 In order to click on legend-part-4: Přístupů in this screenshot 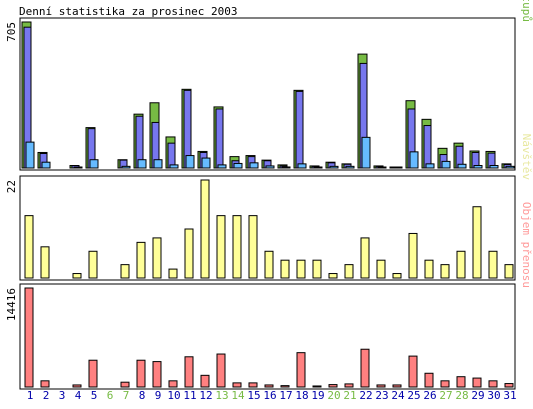, I will do `click(526, 11)`.